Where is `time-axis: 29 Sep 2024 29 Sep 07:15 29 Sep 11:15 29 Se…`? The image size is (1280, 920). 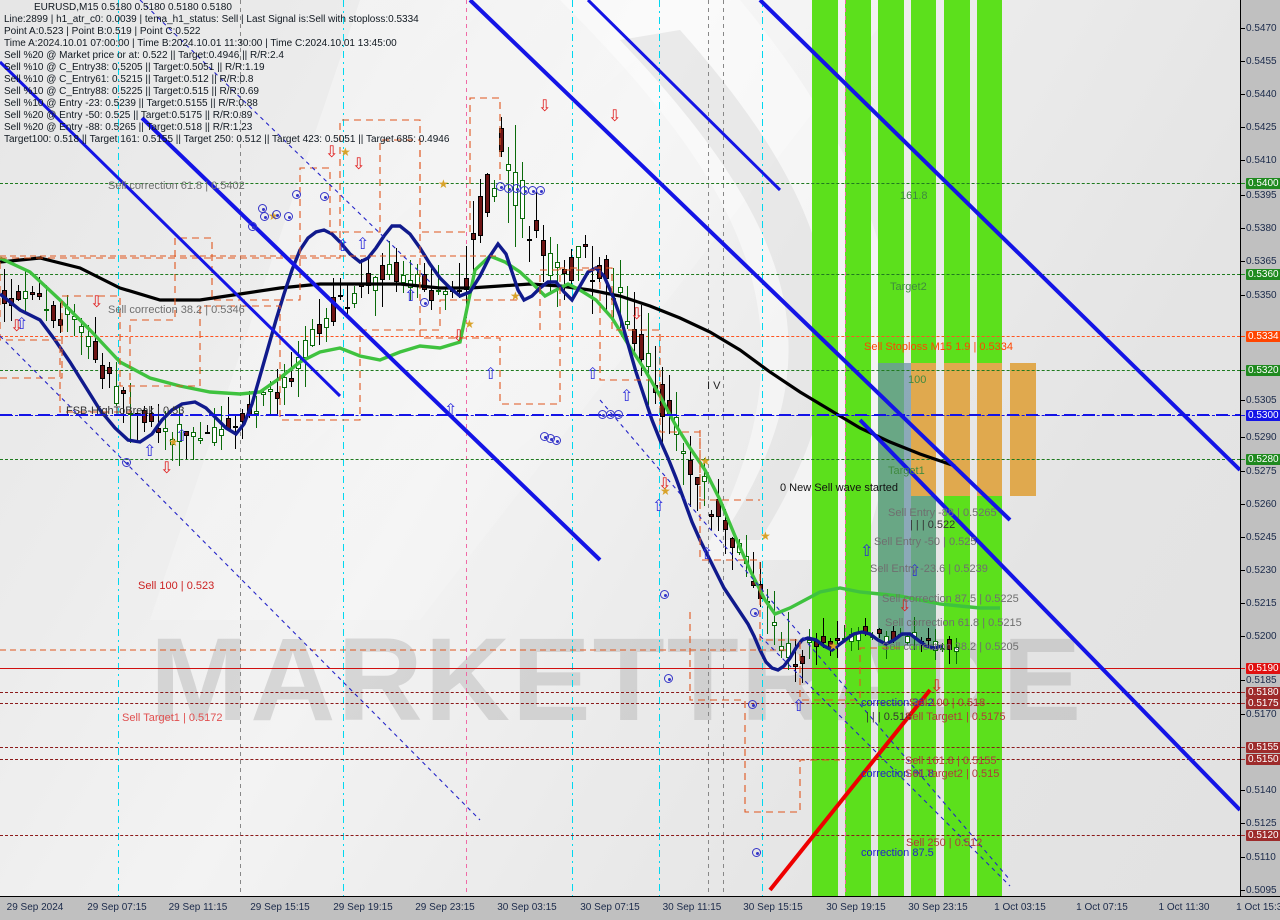
time-axis: 29 Sep 2024 29 Sep 07:15 29 Sep 11:15 29 Se… is located at coordinates (640, 908).